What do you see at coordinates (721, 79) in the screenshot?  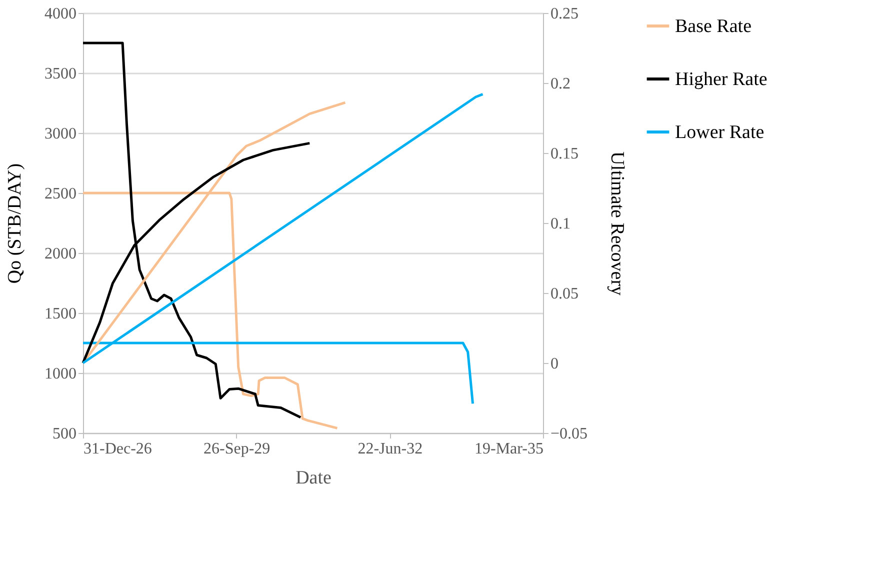 I see `legend-label: Higher Rate` at bounding box center [721, 79].